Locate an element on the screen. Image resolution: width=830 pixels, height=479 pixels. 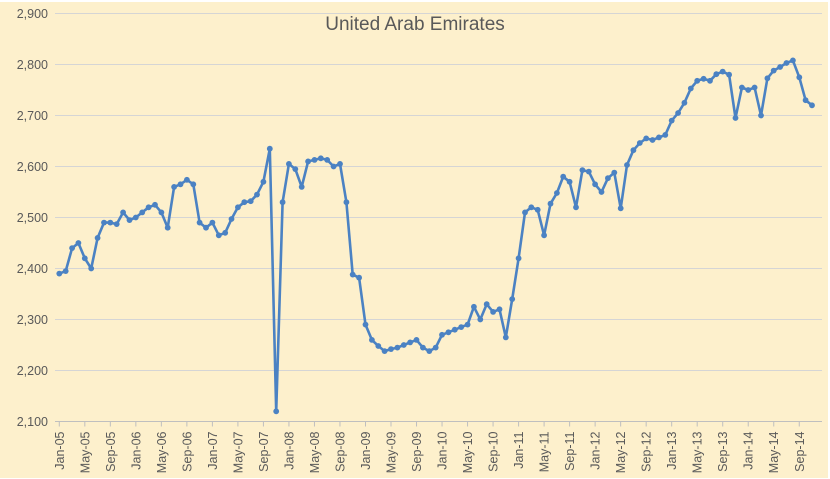
x-axis-label: Jan-07 is located at coordinates (213, 450).